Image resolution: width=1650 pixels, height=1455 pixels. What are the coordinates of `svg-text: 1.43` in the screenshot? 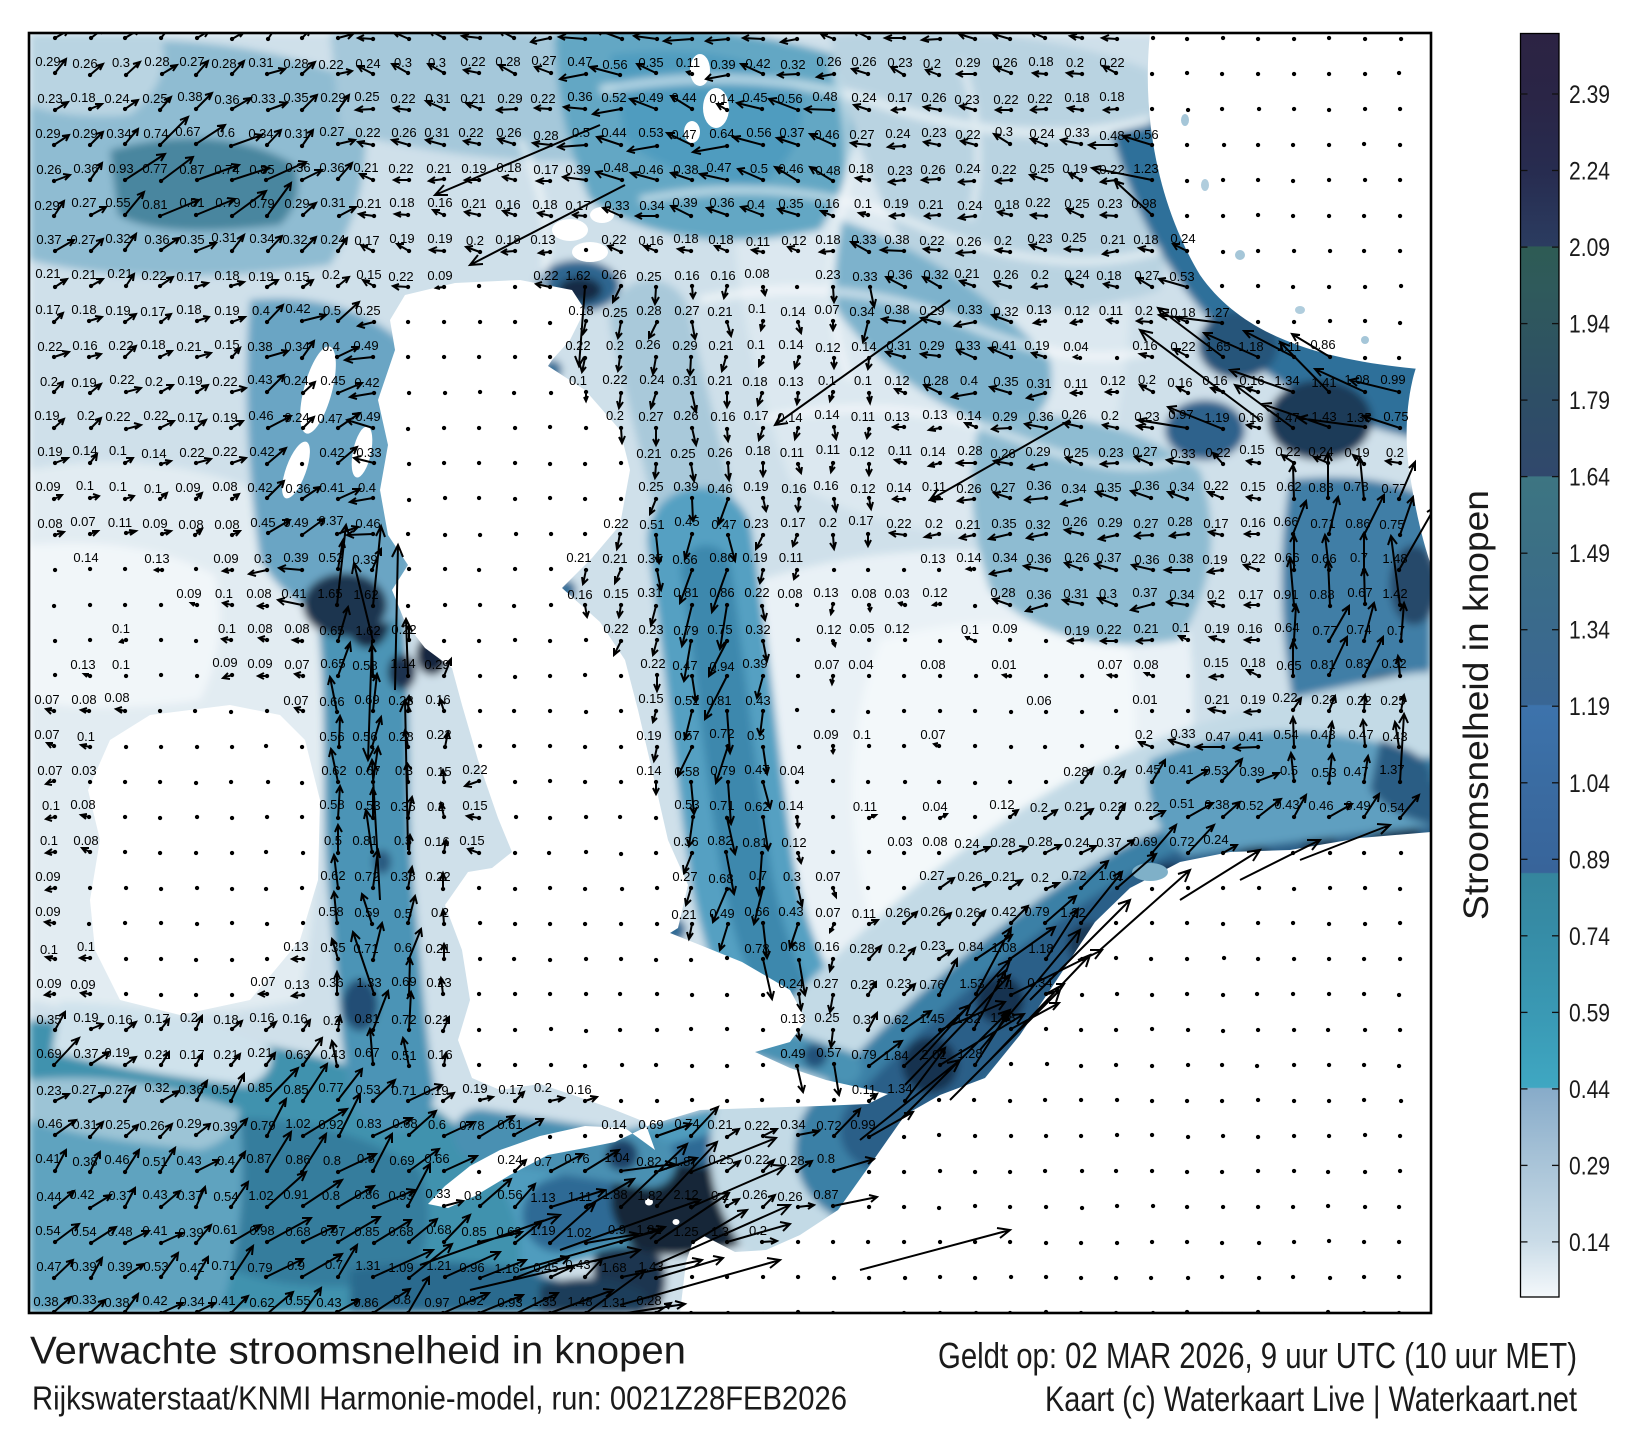 It's located at (1323, 416).